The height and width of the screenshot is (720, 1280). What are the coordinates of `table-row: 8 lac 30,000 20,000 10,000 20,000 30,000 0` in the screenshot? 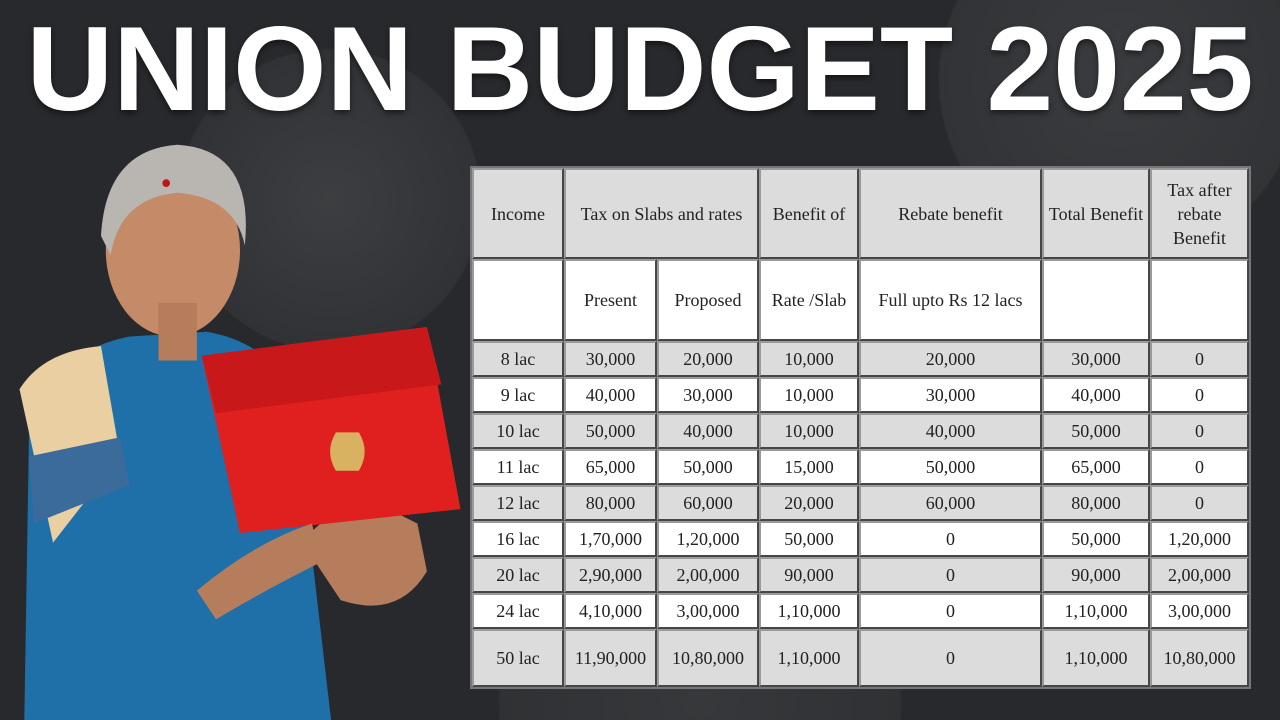 It's located at (861, 359).